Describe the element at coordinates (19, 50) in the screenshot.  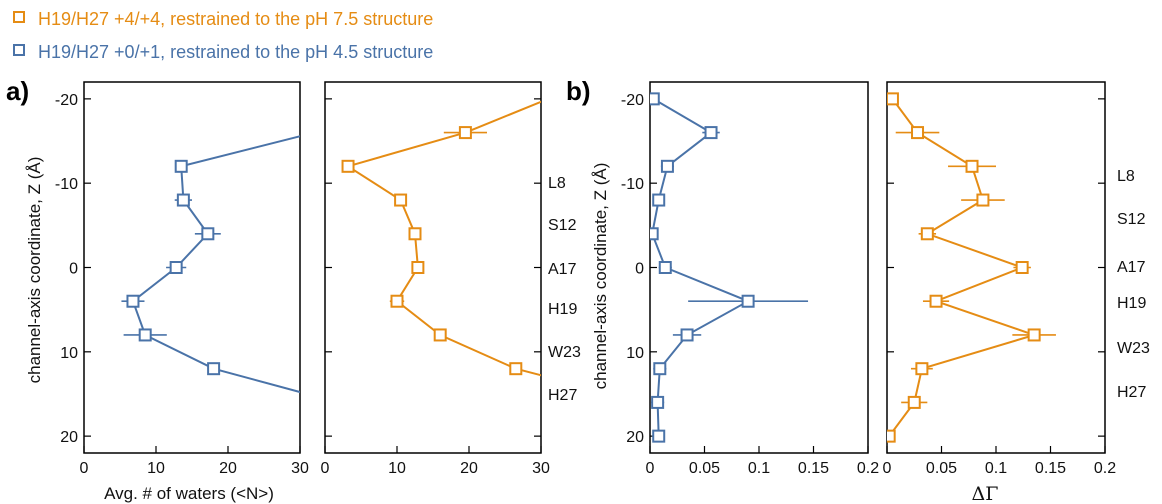
I see `legend-marker-blue` at that location.